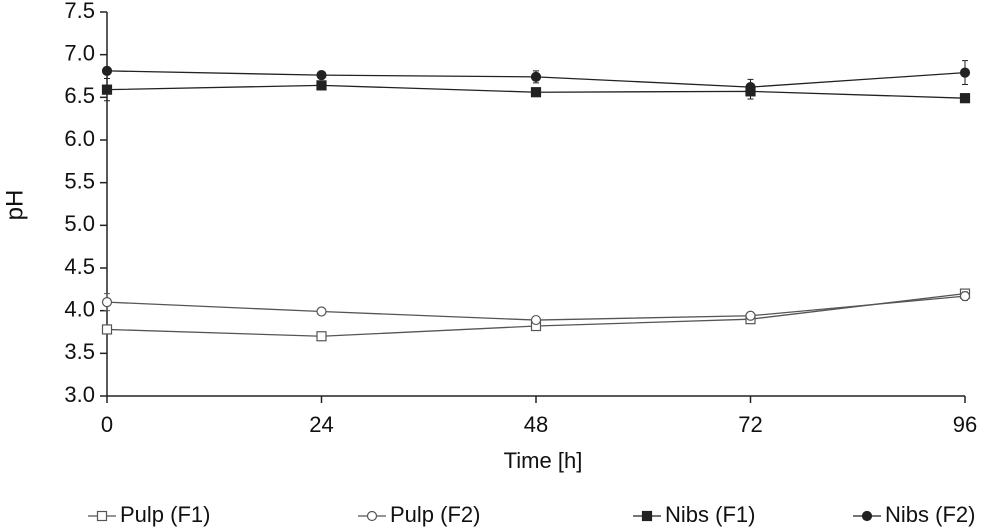  What do you see at coordinates (543, 460) in the screenshot?
I see `x-axis-label: Time [h]` at bounding box center [543, 460].